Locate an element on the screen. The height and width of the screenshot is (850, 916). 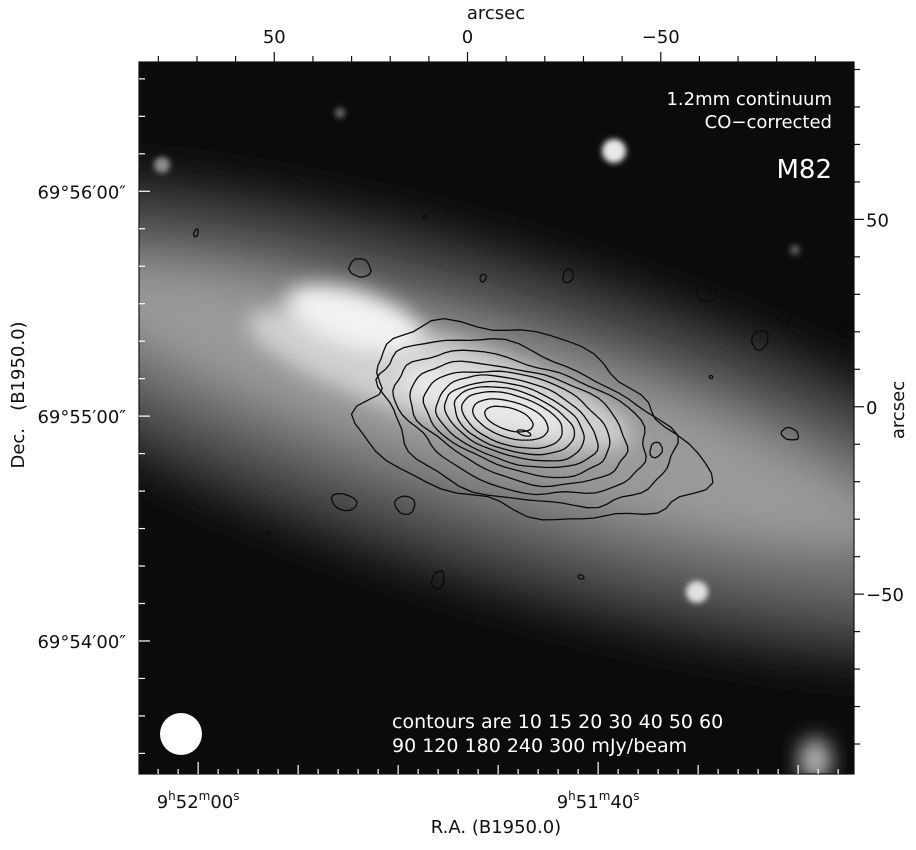
top-tick-label: 0 is located at coordinates (467, 37).